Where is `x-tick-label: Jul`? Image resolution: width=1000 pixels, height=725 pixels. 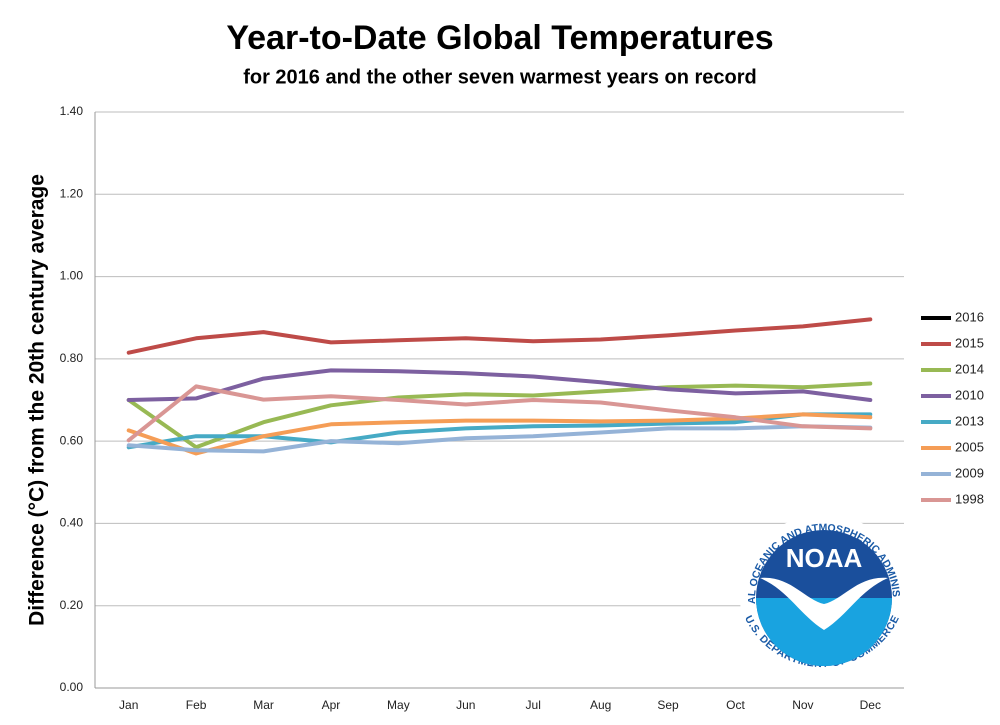
x-tick-label: Jul is located at coordinates (533, 705).